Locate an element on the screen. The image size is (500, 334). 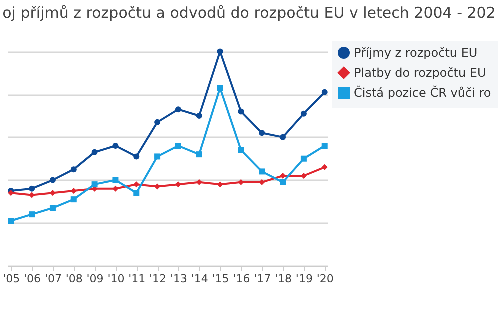
x-tick-label: '09 is located at coordinates (95, 279).